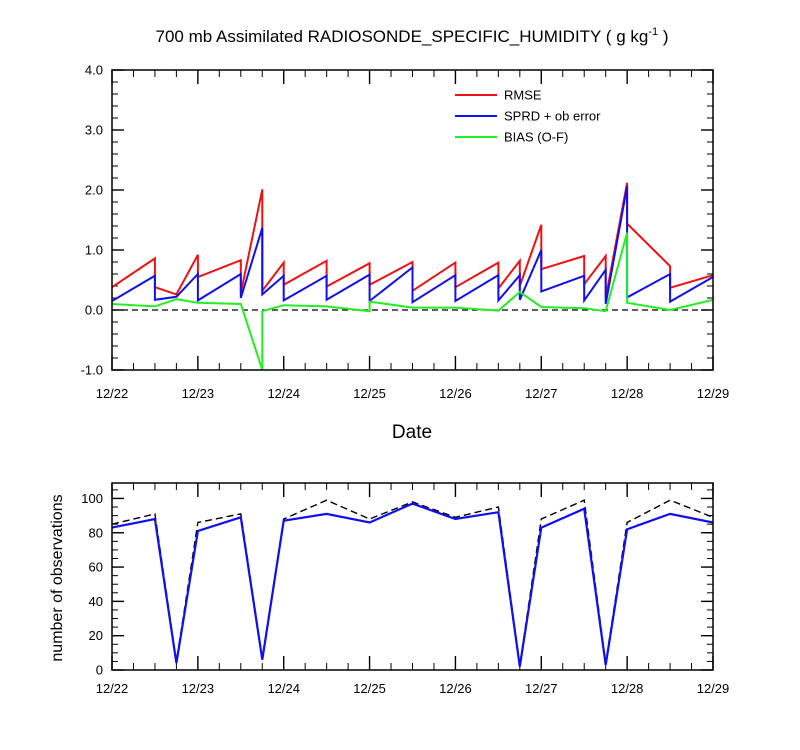 The width and height of the screenshot is (800, 750). What do you see at coordinates (96, 532) in the screenshot?
I see `y-tick-label: 80` at bounding box center [96, 532].